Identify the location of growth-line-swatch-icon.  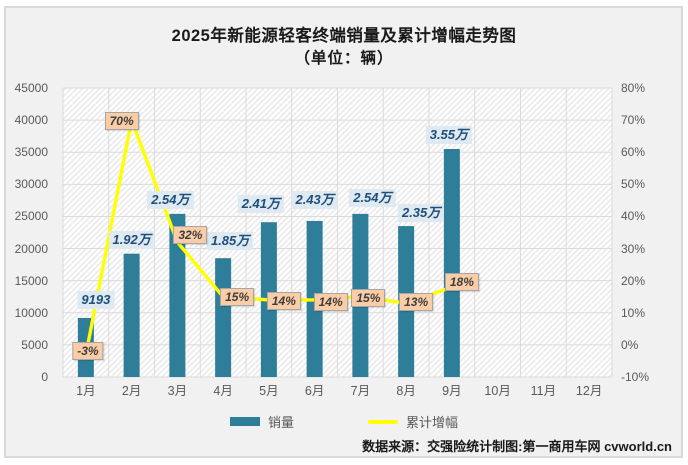
(383, 421).